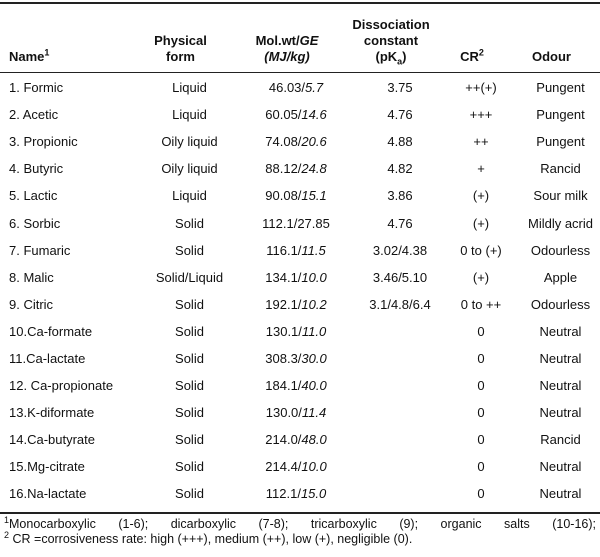  Describe the element at coordinates (35, 223) in the screenshot. I see `cell-name: 6. Sorbic` at that location.